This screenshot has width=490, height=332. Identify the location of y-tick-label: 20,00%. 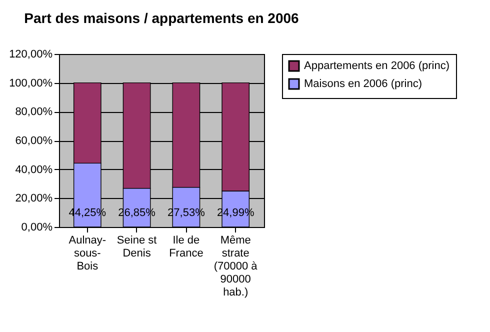
(34, 198).